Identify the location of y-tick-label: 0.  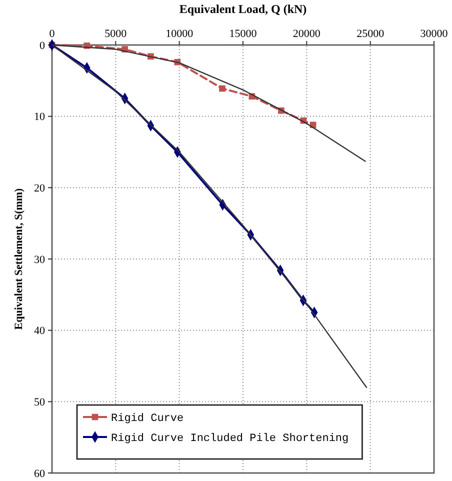
(43, 46).